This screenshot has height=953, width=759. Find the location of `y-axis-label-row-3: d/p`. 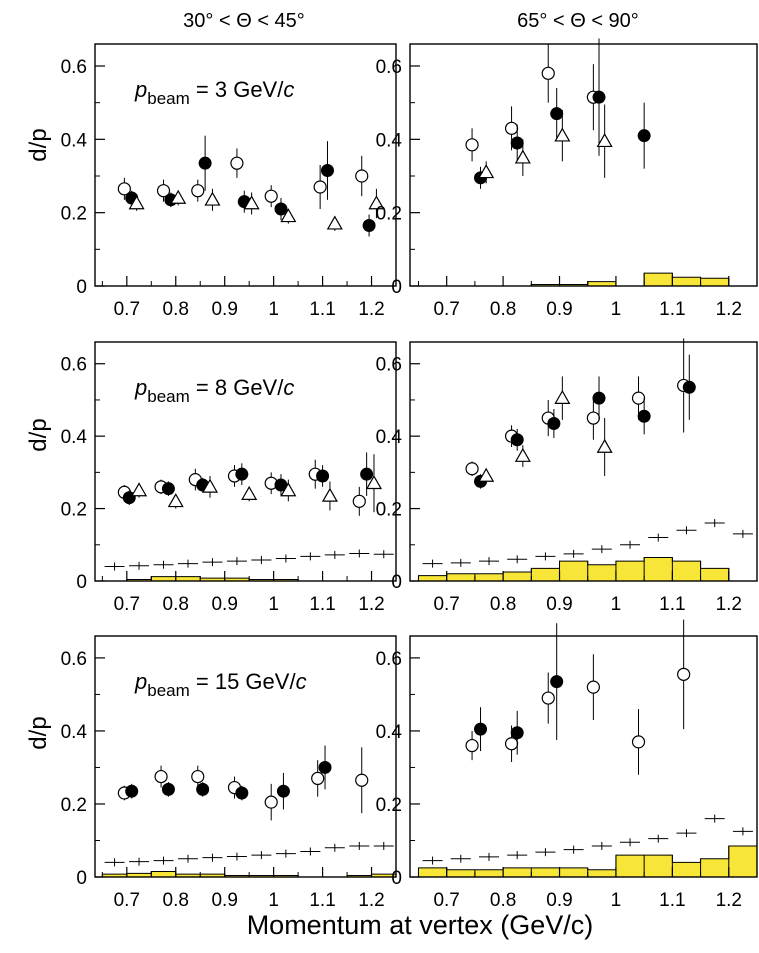

y-axis-label-row-3: d/p is located at coordinates (38, 732).